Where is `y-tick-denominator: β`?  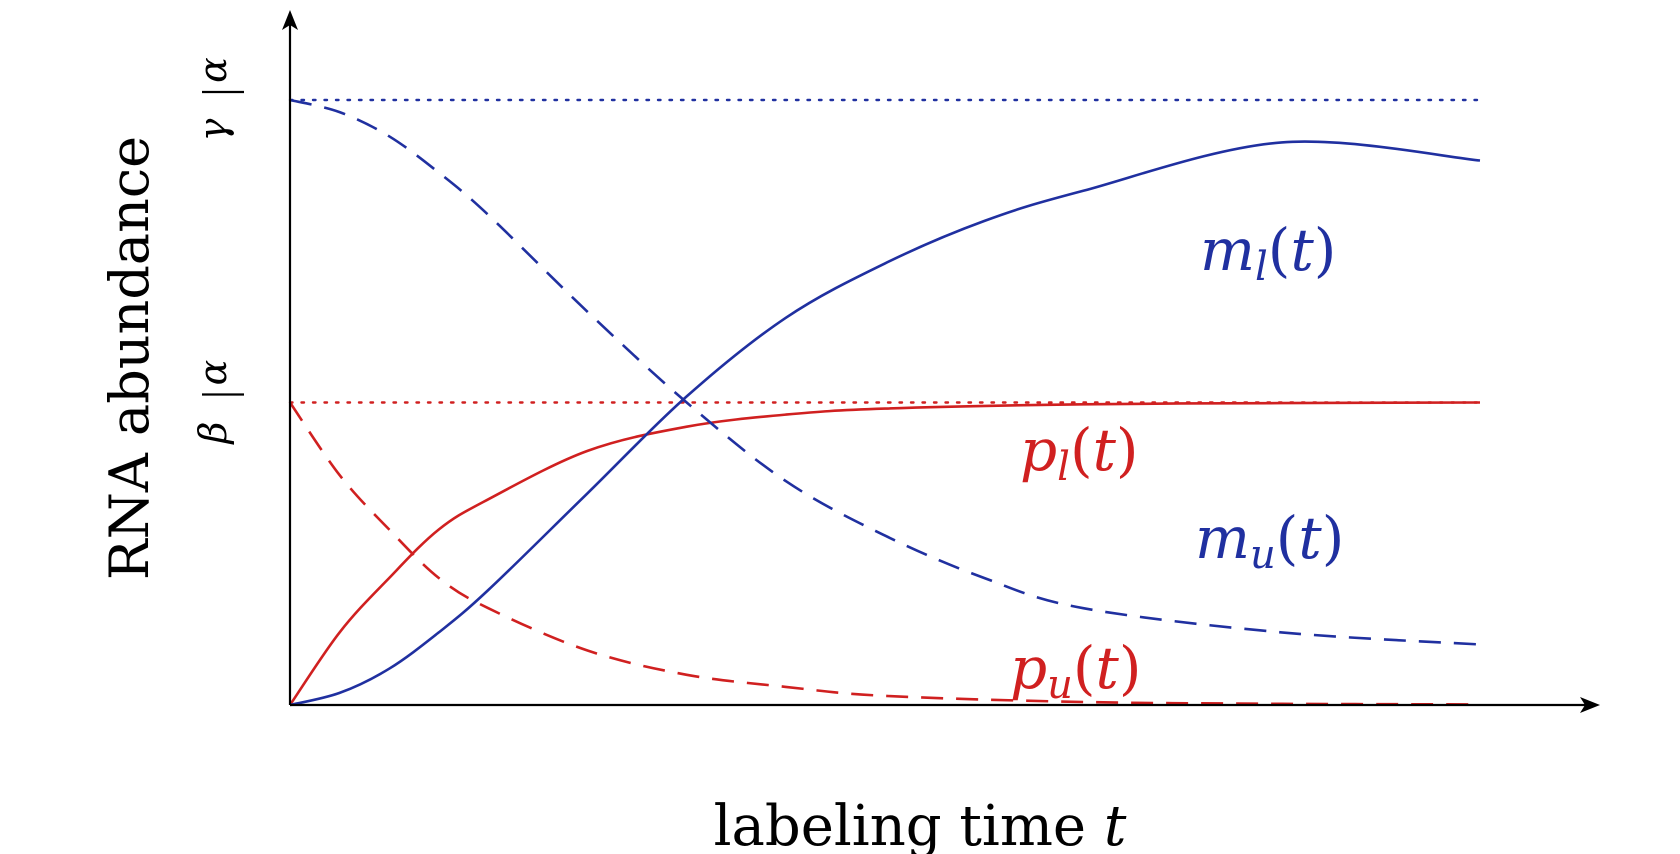
y-tick-denominator: β is located at coordinates (213, 434).